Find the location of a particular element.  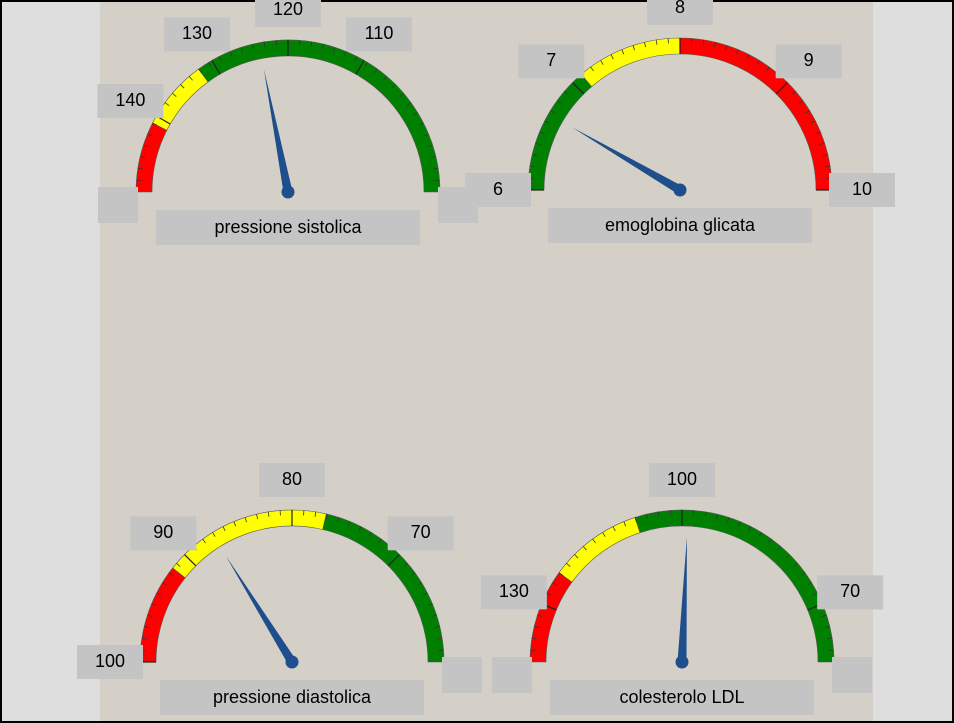

tick-label: 70 is located at coordinates (850, 591).